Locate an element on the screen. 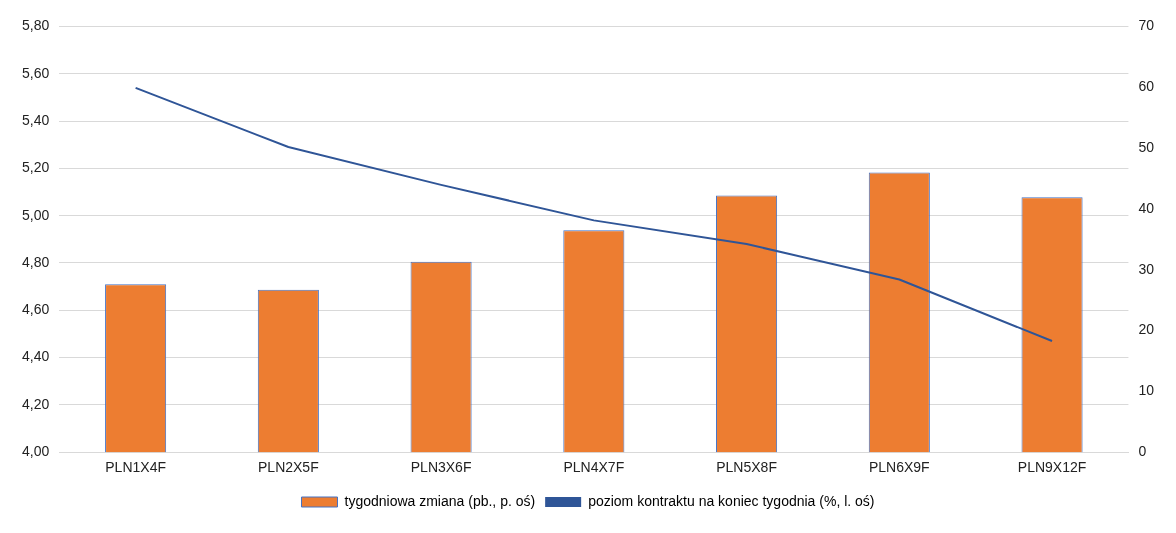 The image size is (1176, 533). y-tick-label: 4,00 is located at coordinates (36, 451).